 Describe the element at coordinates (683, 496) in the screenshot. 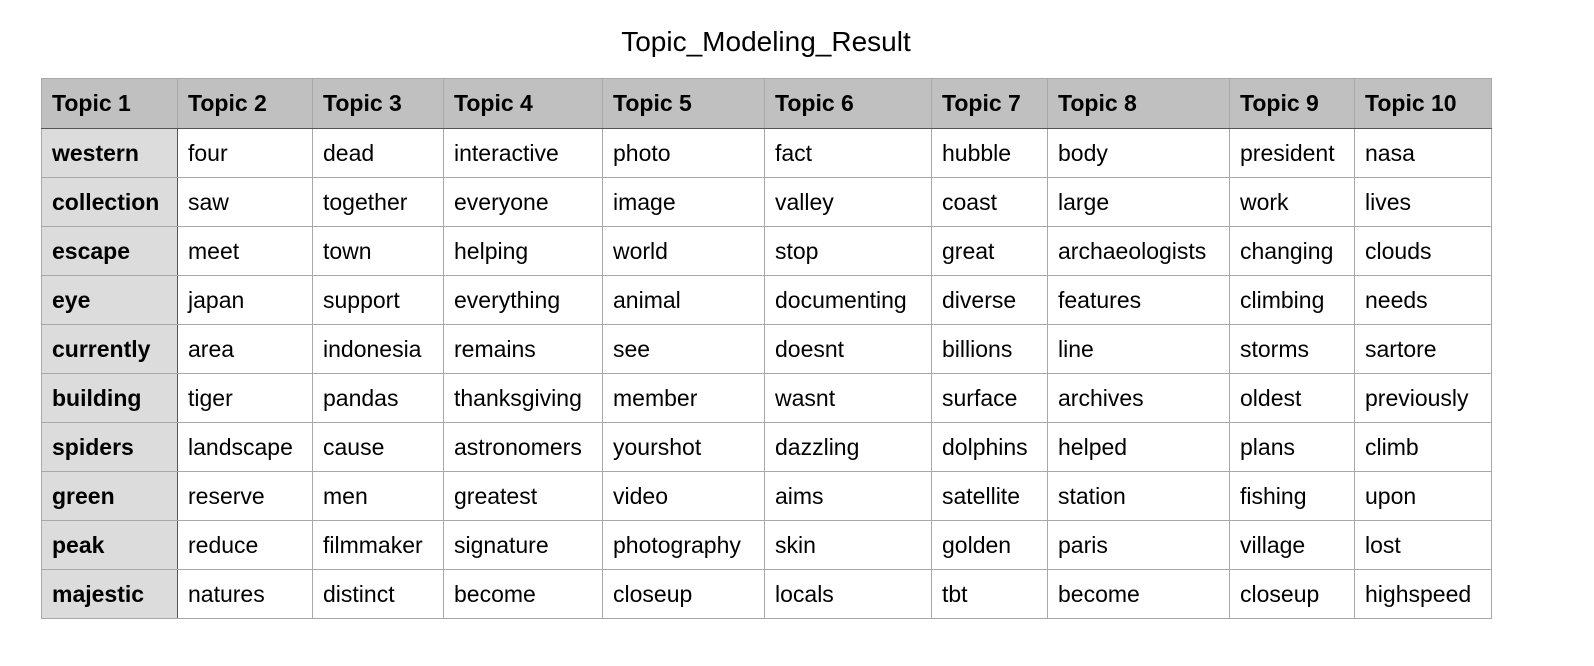

I see `table-cell: video` at that location.